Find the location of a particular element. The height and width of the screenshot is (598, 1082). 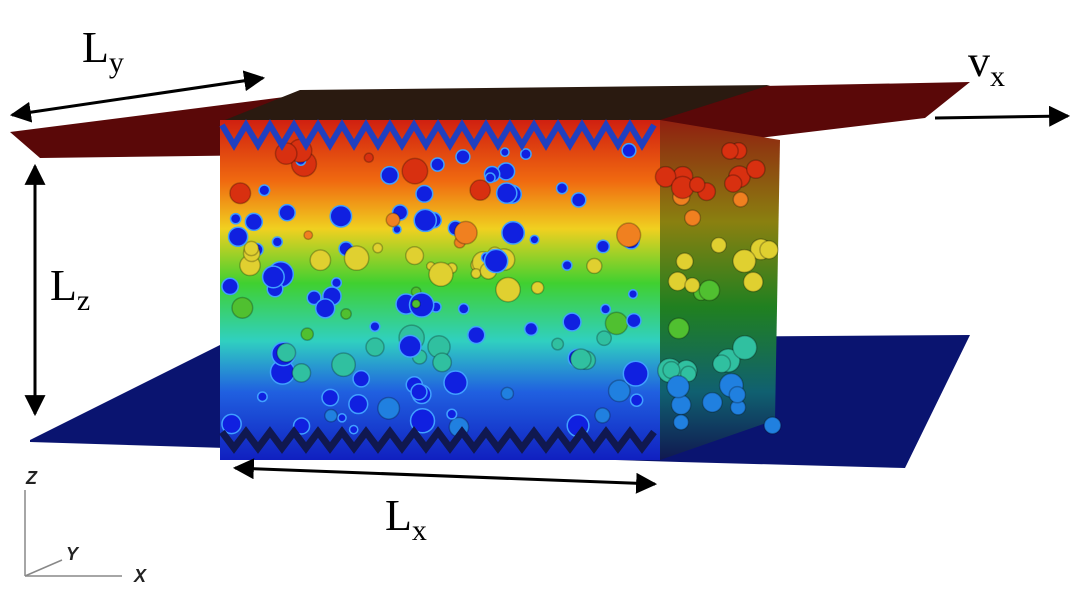

bottom-zigzag is located at coordinates (438, 440).